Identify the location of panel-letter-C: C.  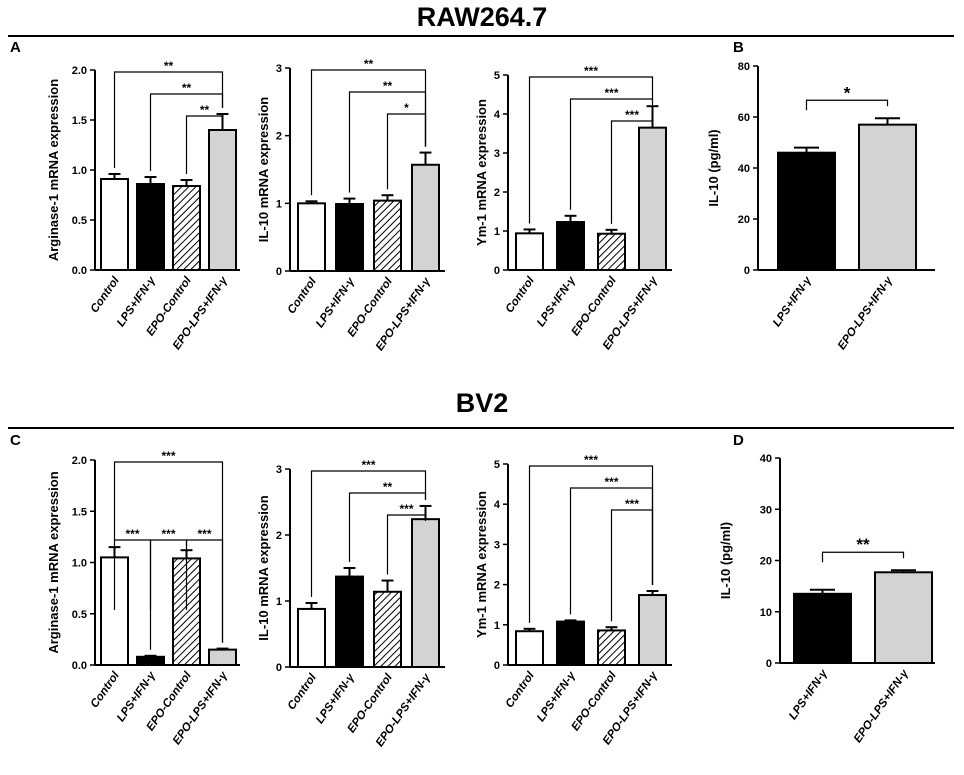
(15, 440).